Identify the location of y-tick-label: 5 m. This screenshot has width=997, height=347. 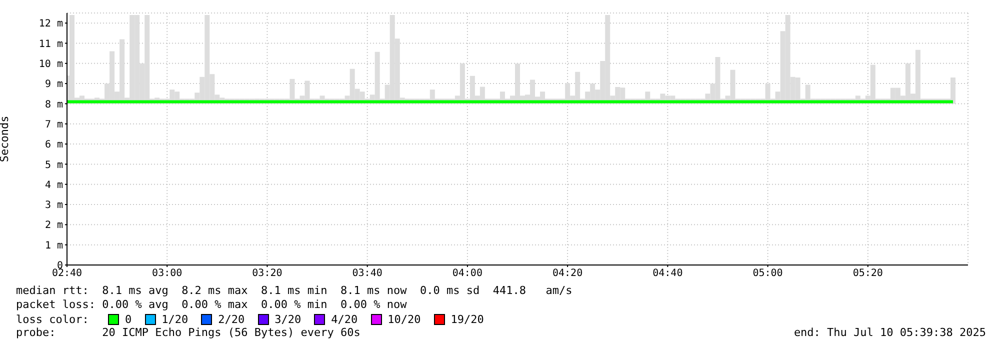
(53, 165).